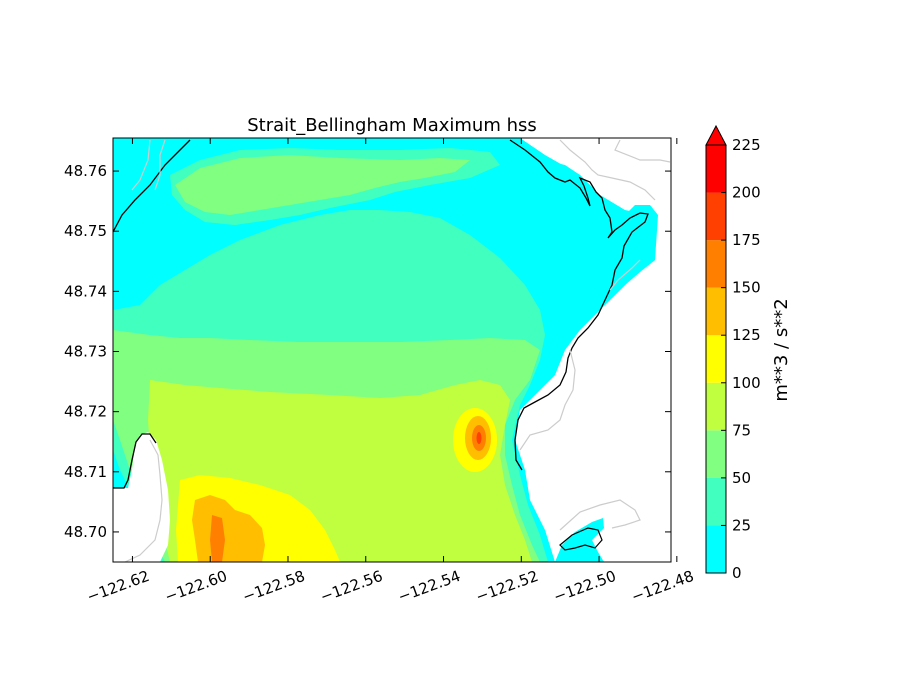 The width and height of the screenshot is (900, 700). What do you see at coordinates (195, 586) in the screenshot?
I see `x-tick-label: −122.60` at bounding box center [195, 586].